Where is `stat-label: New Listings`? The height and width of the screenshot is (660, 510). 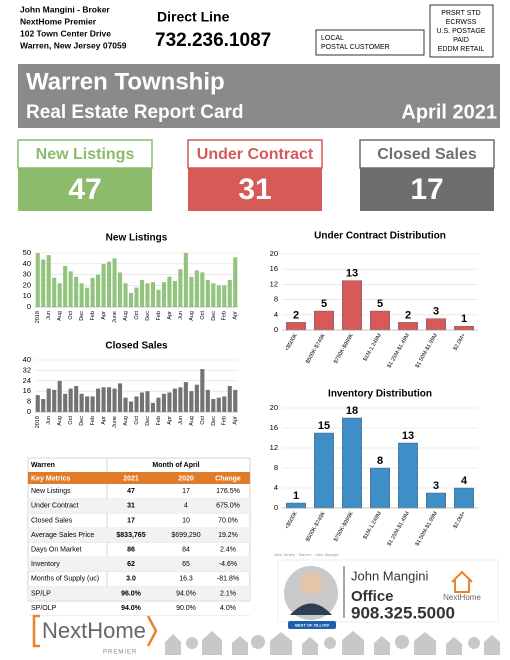 stat-label: New Listings is located at coordinates (85, 154).